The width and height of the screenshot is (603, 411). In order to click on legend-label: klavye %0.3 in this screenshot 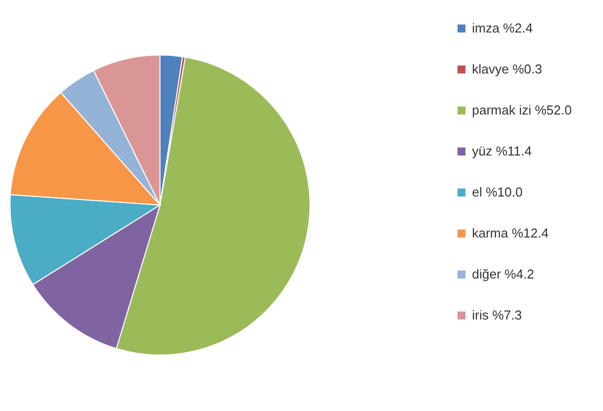, I will do `click(507, 69)`.